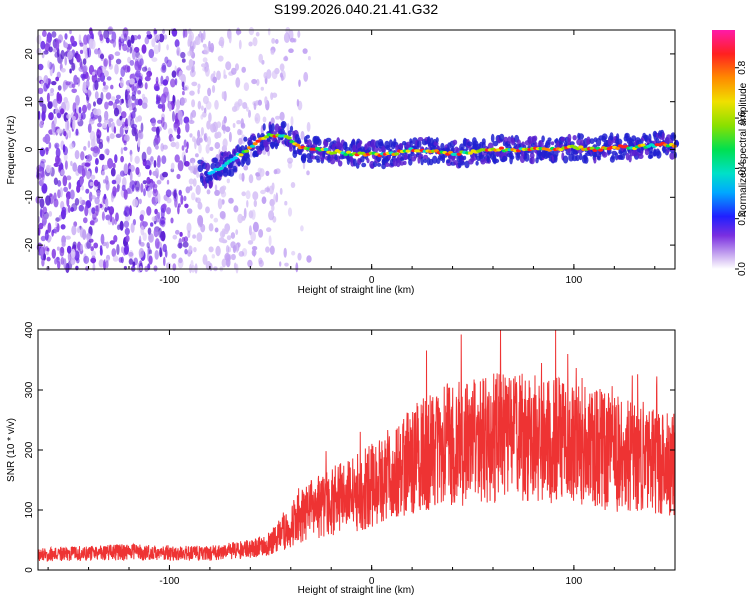  What do you see at coordinates (29, 449) in the screenshot?
I see `snr-y-tick-label: 200` at bounding box center [29, 449].